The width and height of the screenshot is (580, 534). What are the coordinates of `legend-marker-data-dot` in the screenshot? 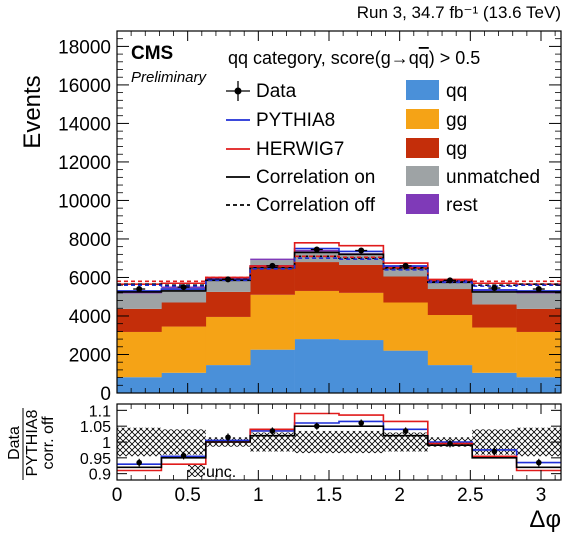 It's located at (238, 91).